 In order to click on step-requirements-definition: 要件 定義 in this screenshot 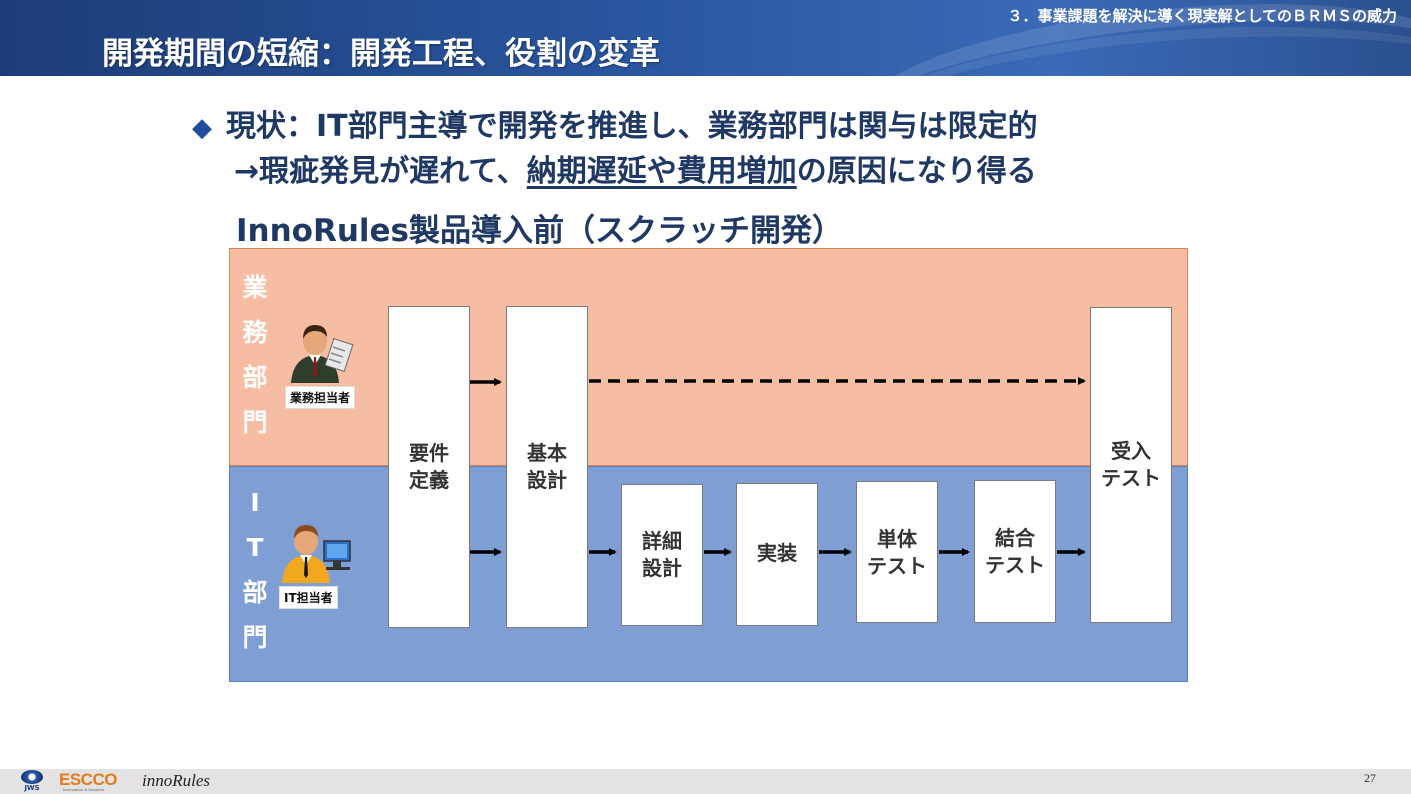, I will do `click(429, 467)`.